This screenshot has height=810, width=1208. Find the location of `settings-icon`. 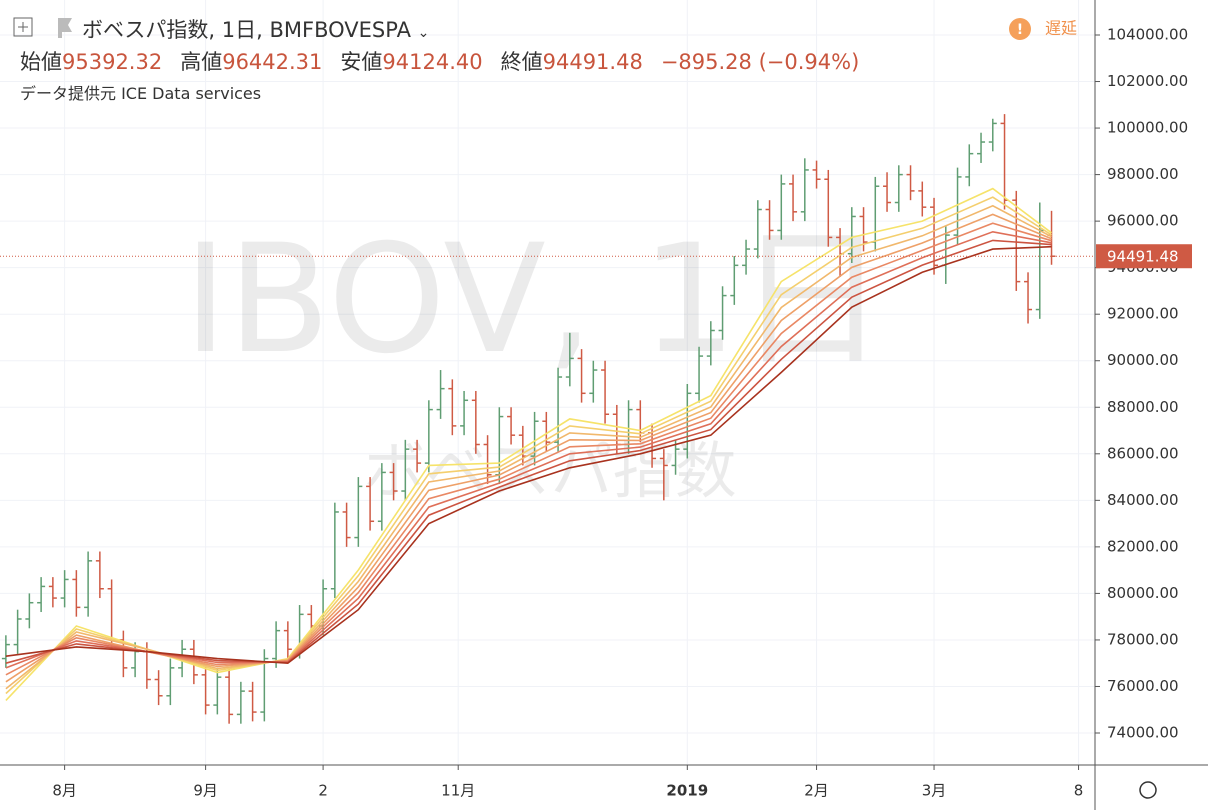

settings-icon is located at coordinates (1148, 790).